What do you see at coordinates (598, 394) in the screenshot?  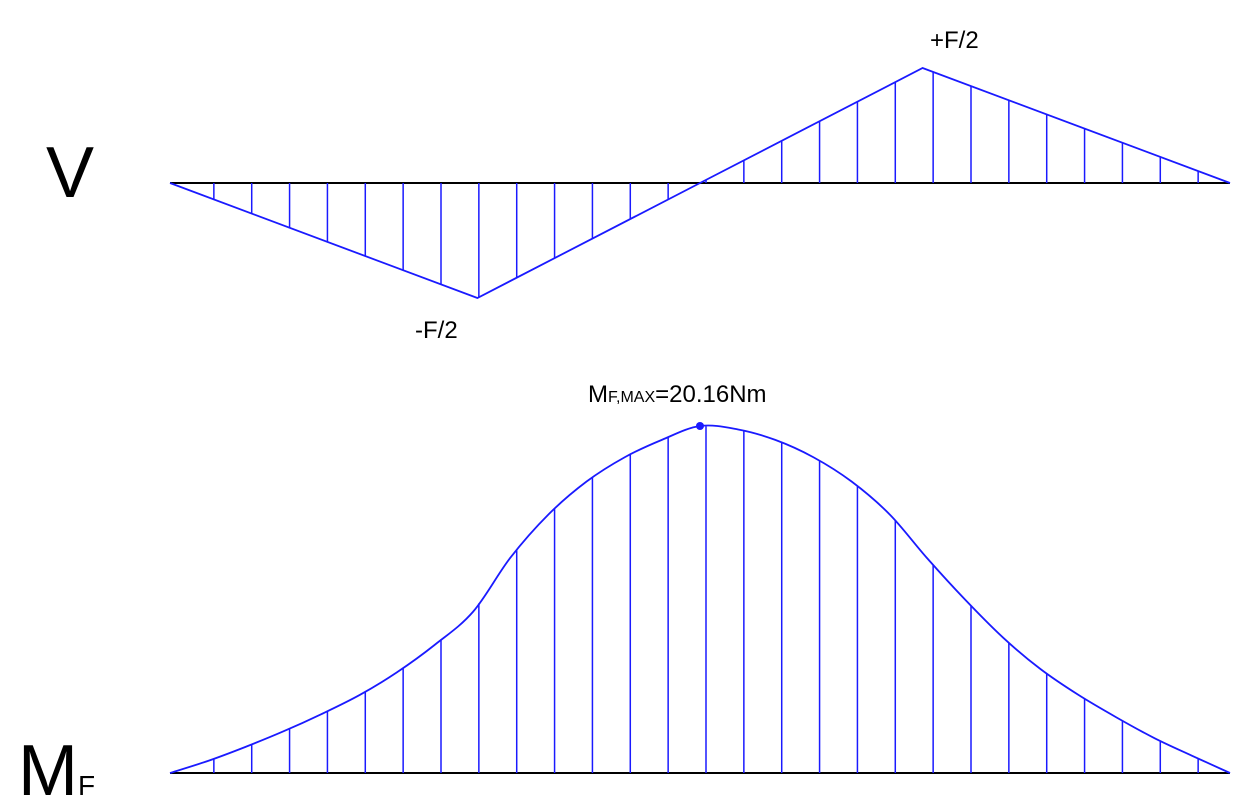 I see `moment-max-symbol: M` at bounding box center [598, 394].